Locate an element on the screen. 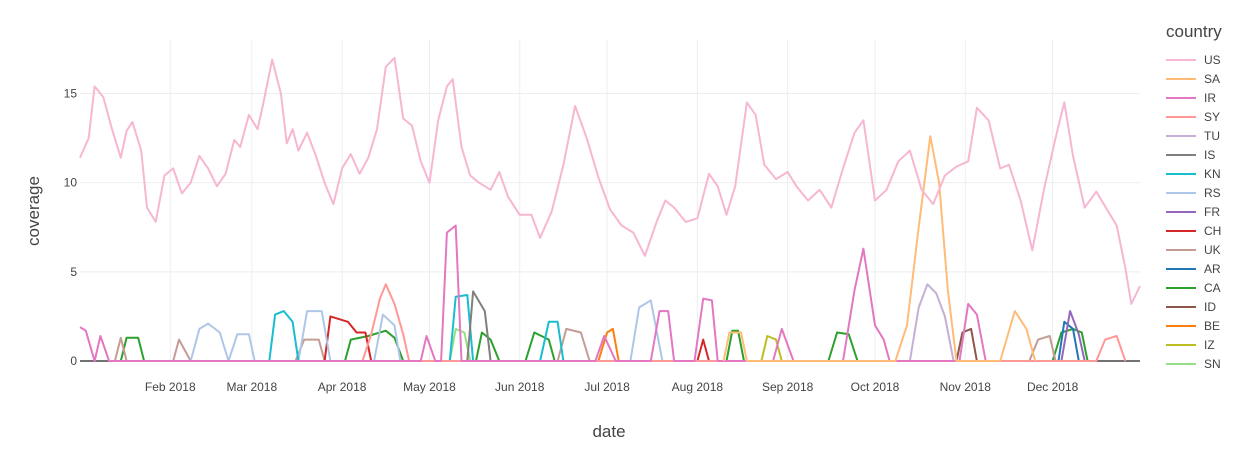 Image resolution: width=1254 pixels, height=457 pixels. x-tick-label: Nov 2018 is located at coordinates (966, 387).